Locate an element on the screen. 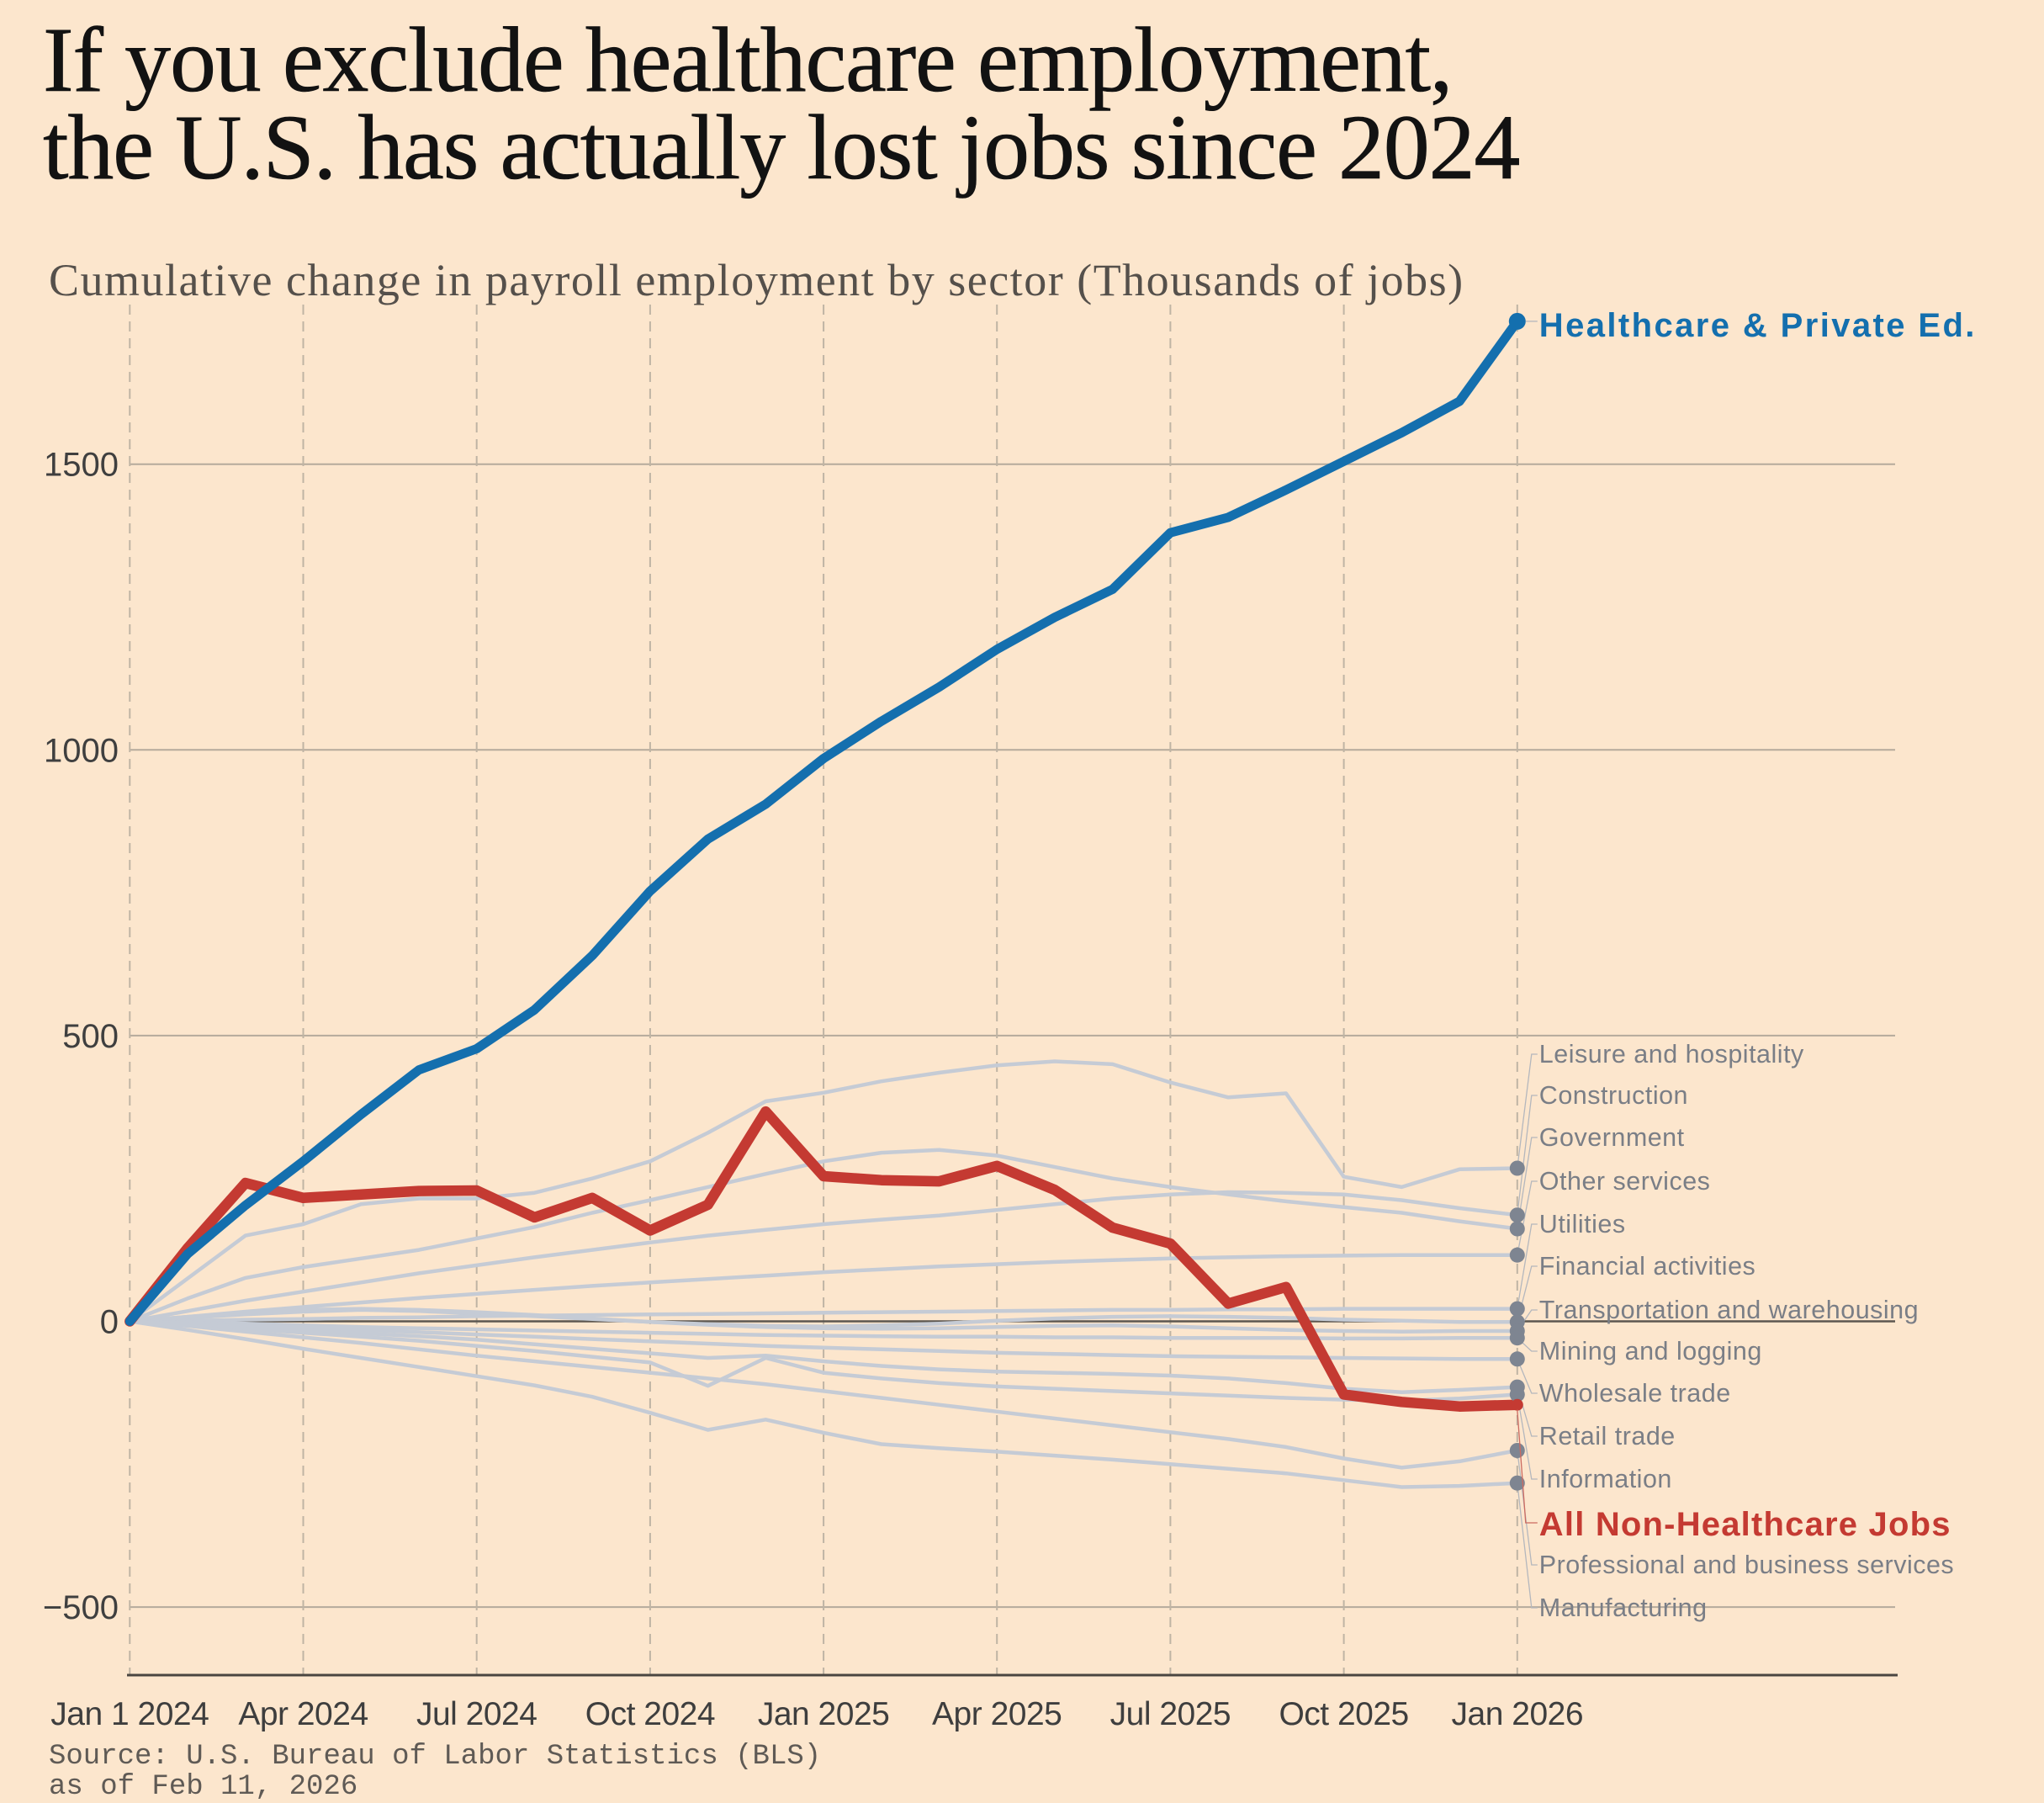 This screenshot has width=2044, height=1803. svg-text: 1500 is located at coordinates (81, 465).